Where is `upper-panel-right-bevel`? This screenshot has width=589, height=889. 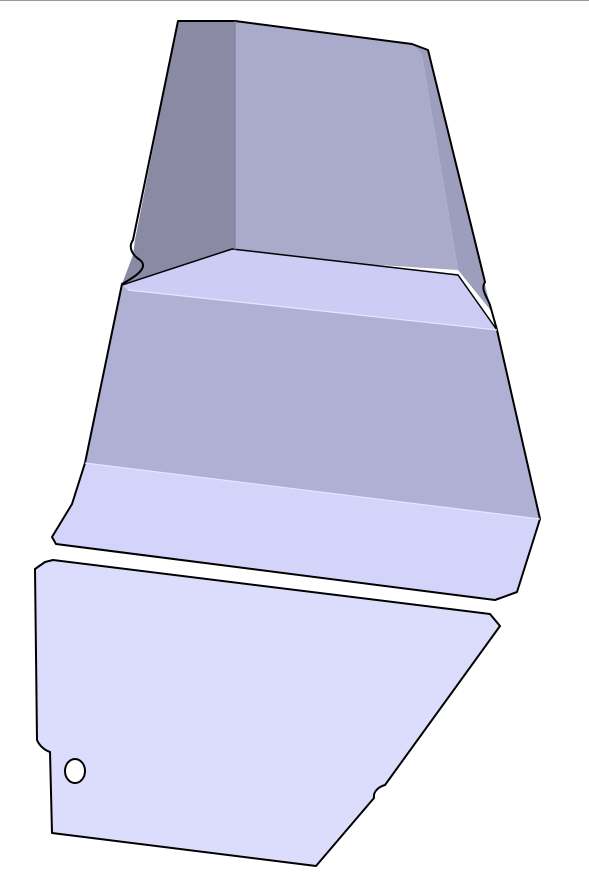
upper-panel-right-bevel is located at coordinates (452, 178).